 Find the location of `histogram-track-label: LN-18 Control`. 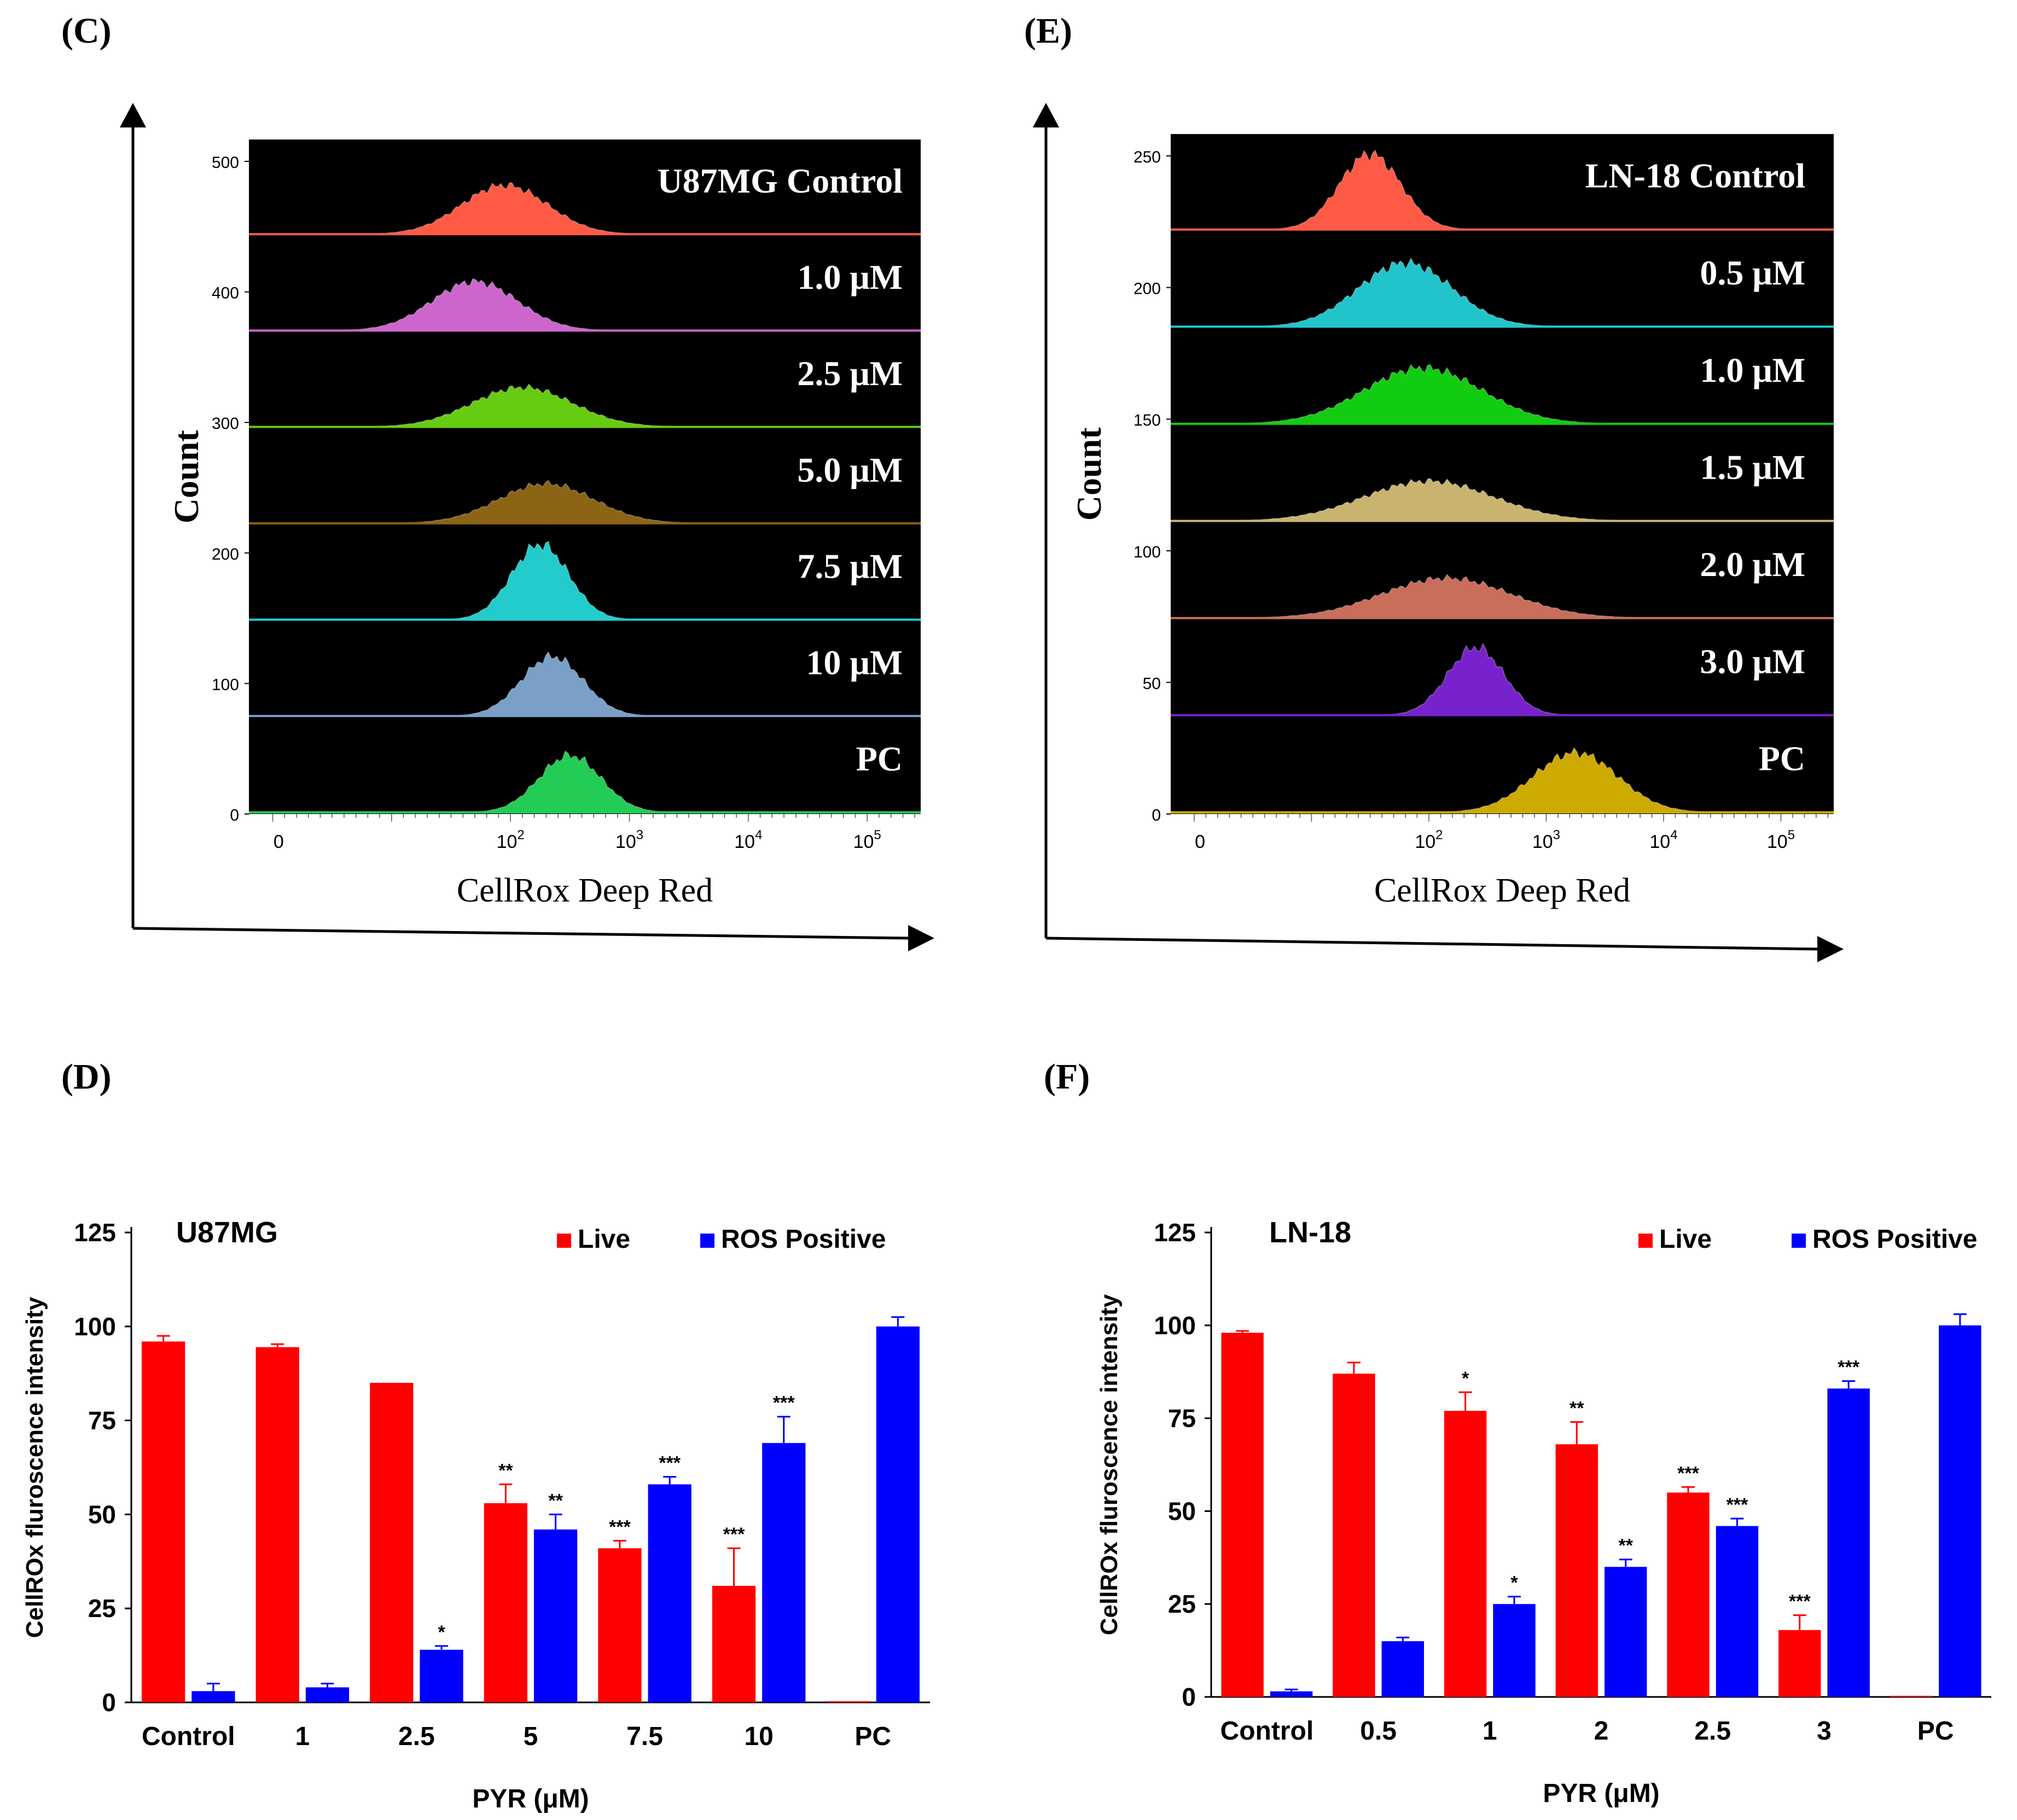

histogram-track-label: LN-18 Control is located at coordinates (1695, 175).